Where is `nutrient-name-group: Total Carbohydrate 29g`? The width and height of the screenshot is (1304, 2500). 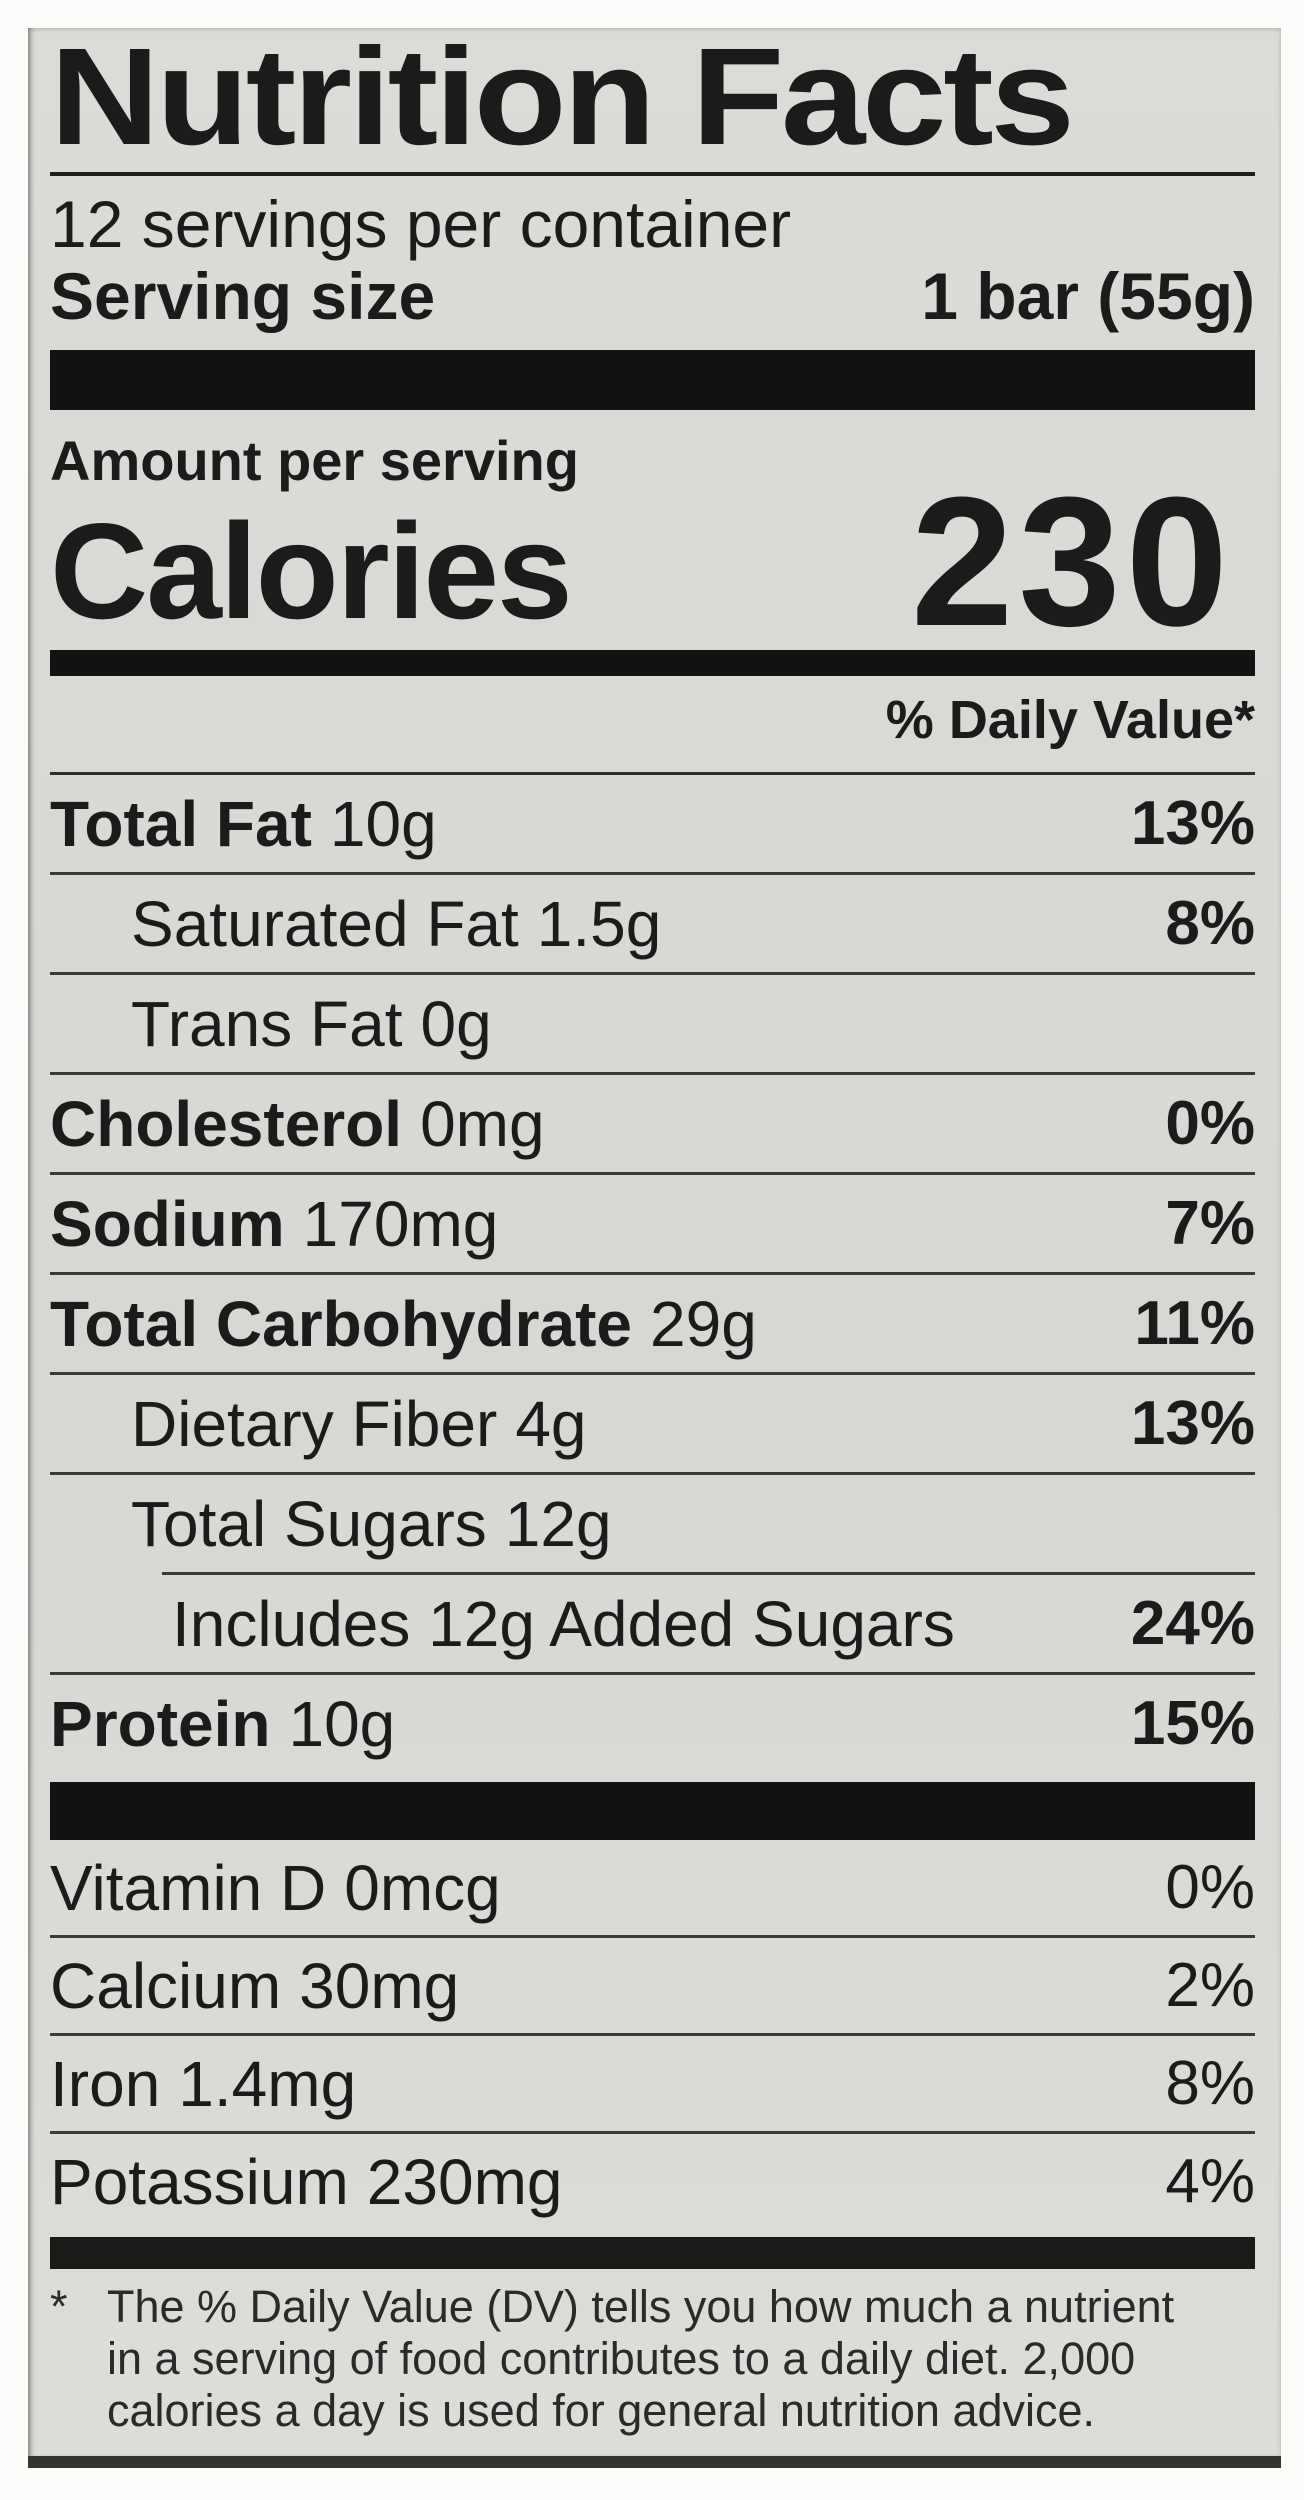
nutrient-name-group: Total Carbohydrate 29g is located at coordinates (403, 1323).